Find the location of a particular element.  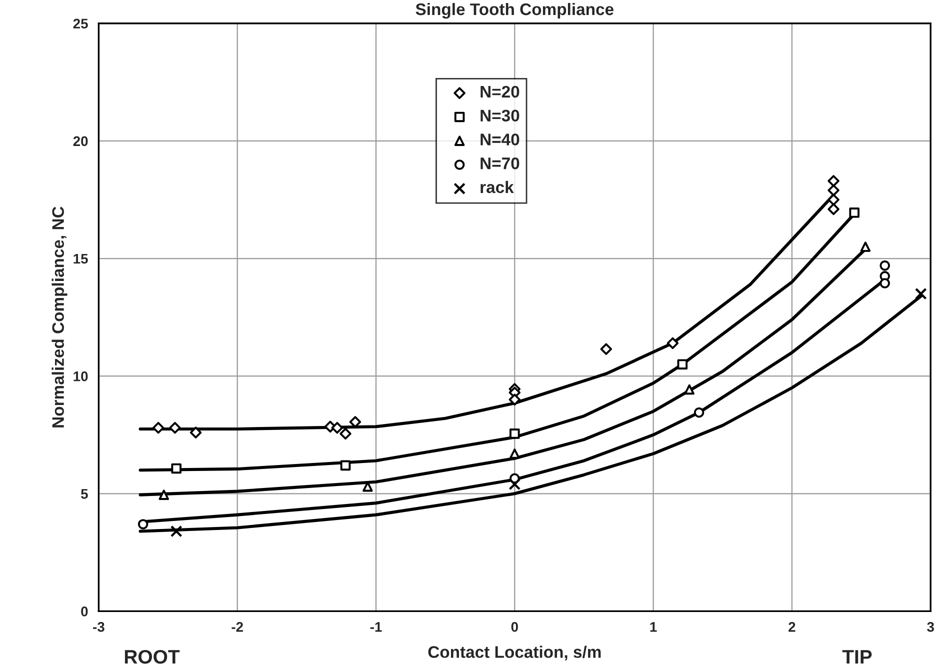

y-tick-label: 15 is located at coordinates (81, 259).